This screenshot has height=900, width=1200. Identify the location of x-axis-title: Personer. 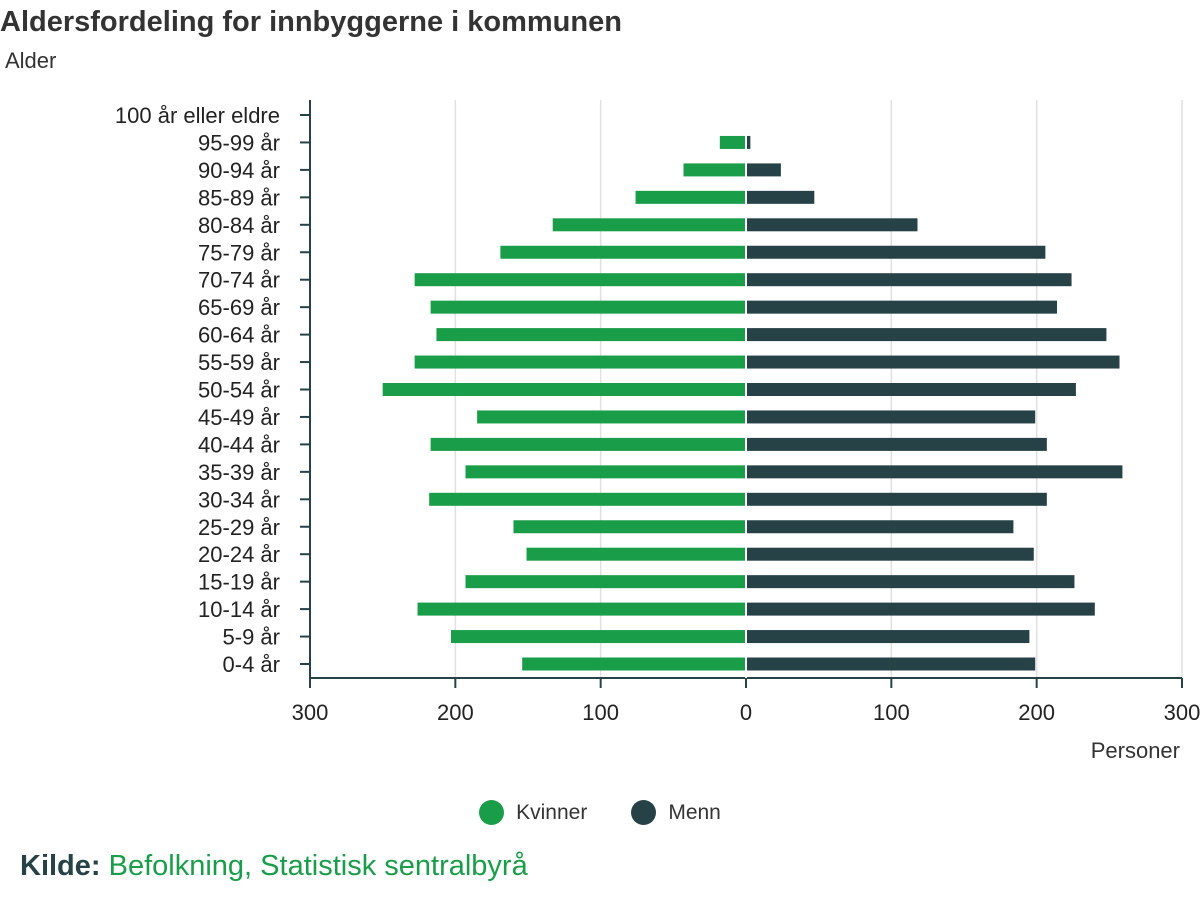
(1135, 750).